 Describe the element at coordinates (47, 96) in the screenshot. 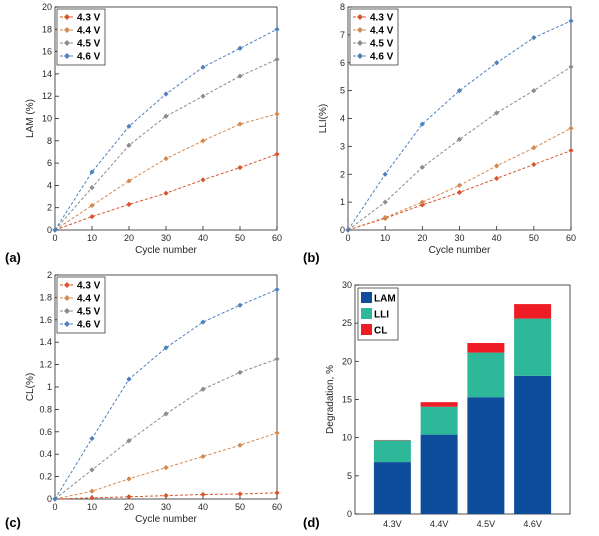

I see `panel-a-ytick-label: 12` at that location.